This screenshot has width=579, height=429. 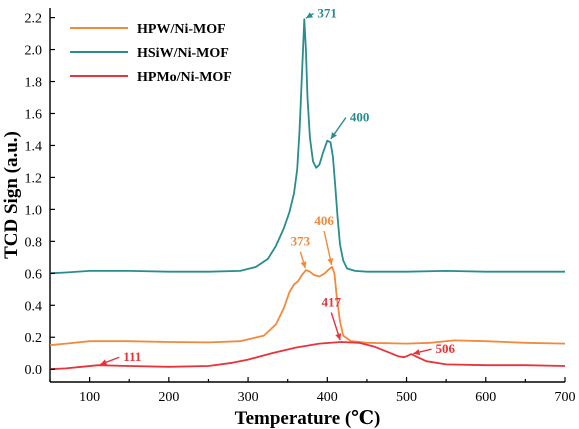 I want to click on y-tick-label: 0.2, so click(x=34, y=338).